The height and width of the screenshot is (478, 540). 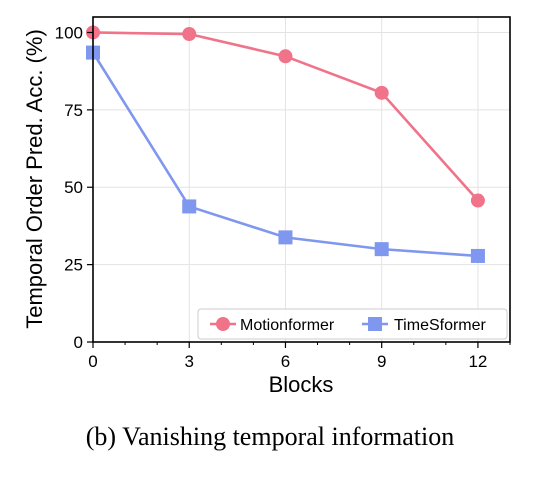 I want to click on legend-motionformer-label: Motionformer, so click(x=287, y=325).